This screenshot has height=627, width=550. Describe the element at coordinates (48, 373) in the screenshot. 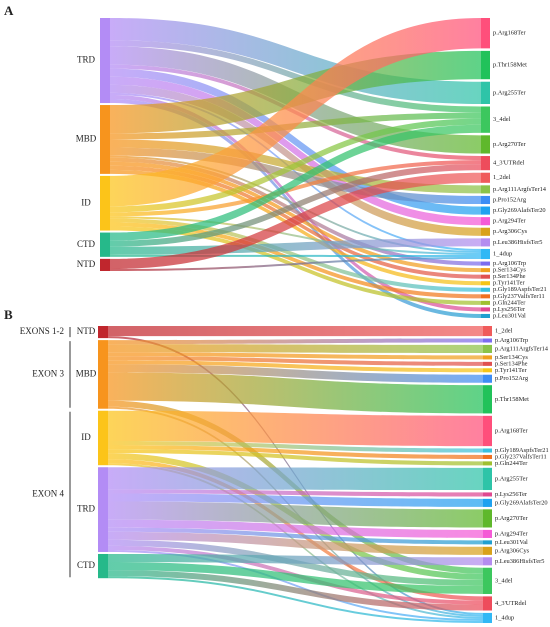

I see `group-label: EXON 3` at that location.